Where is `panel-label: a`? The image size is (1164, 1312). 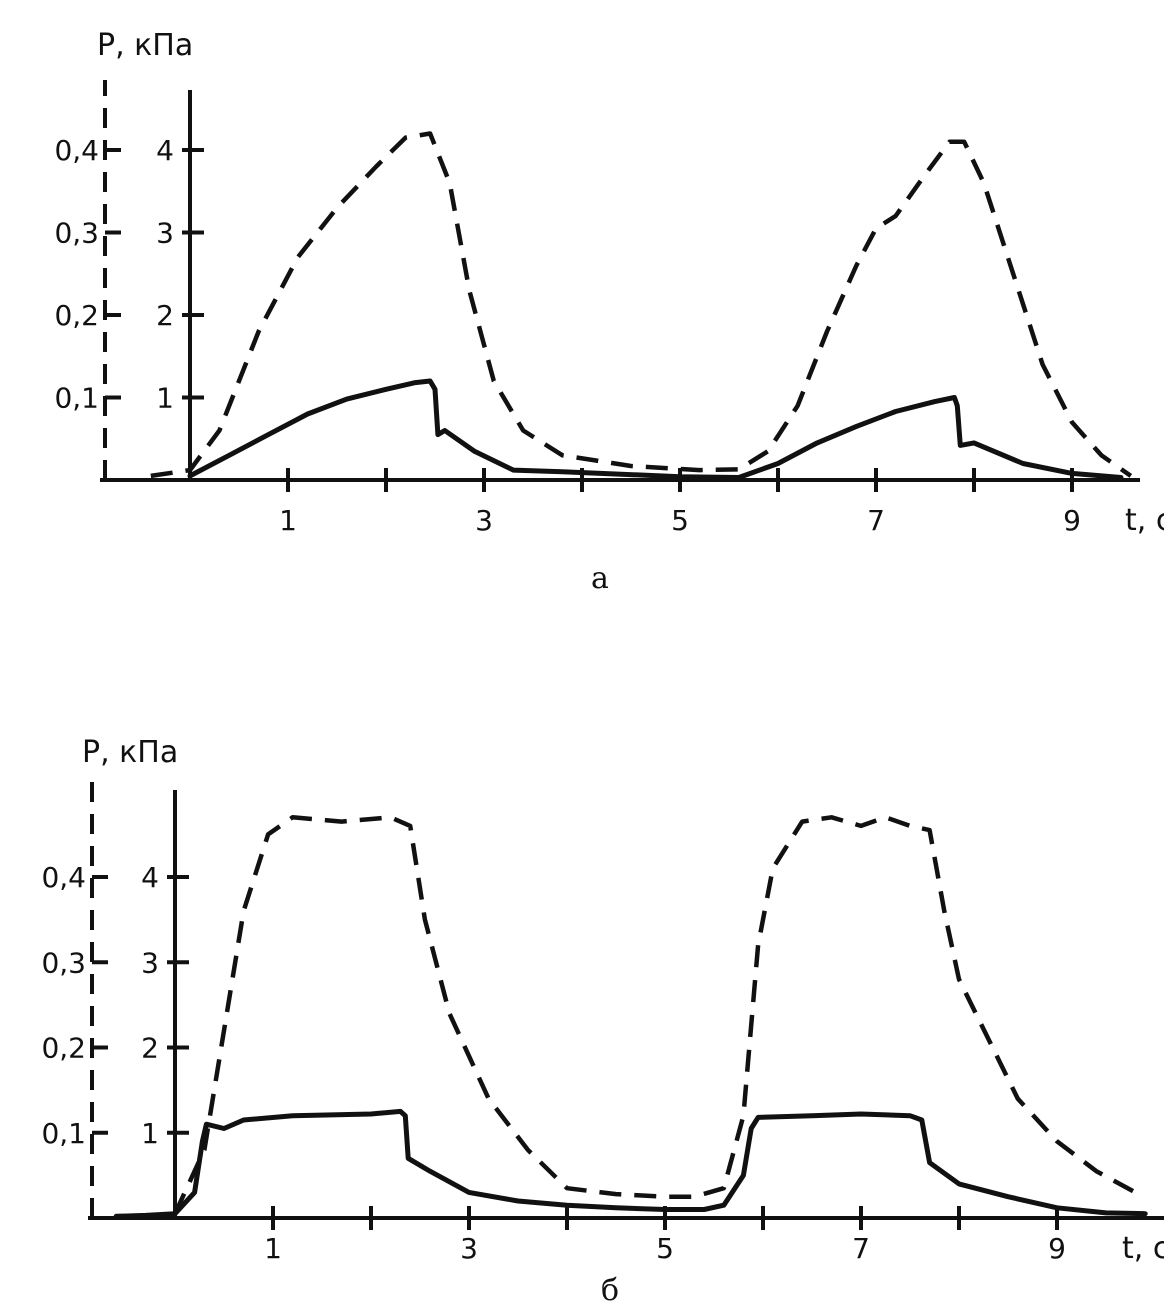 panel-label: a is located at coordinates (600, 578).